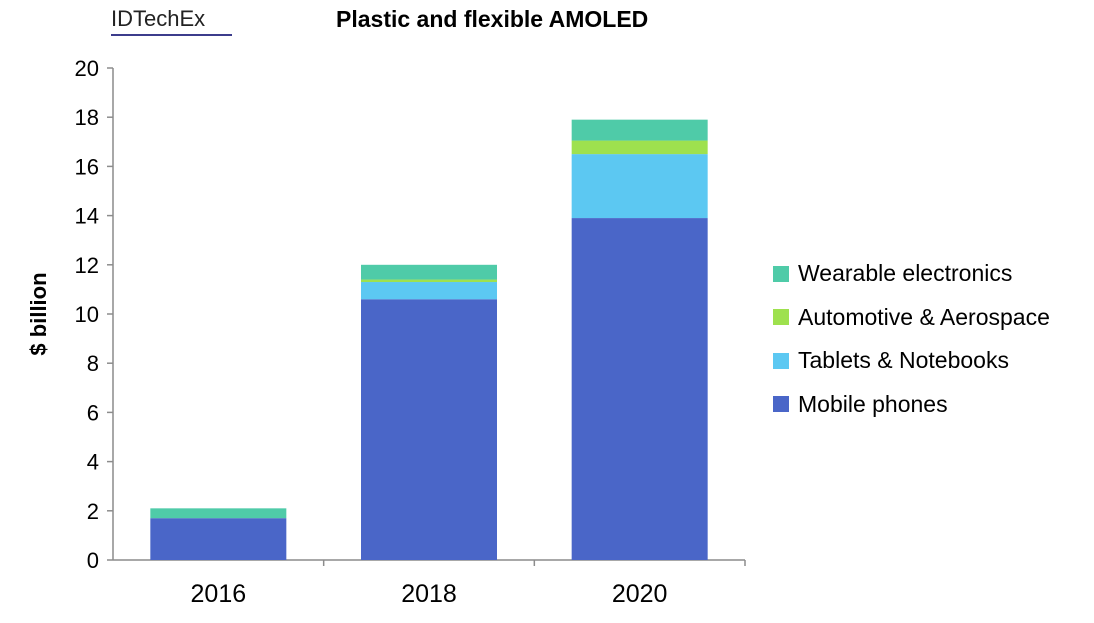 Image resolution: width=1094 pixels, height=623 pixels. What do you see at coordinates (429, 281) in the screenshot?
I see `bar-automotive-aerospace-2018` at bounding box center [429, 281].